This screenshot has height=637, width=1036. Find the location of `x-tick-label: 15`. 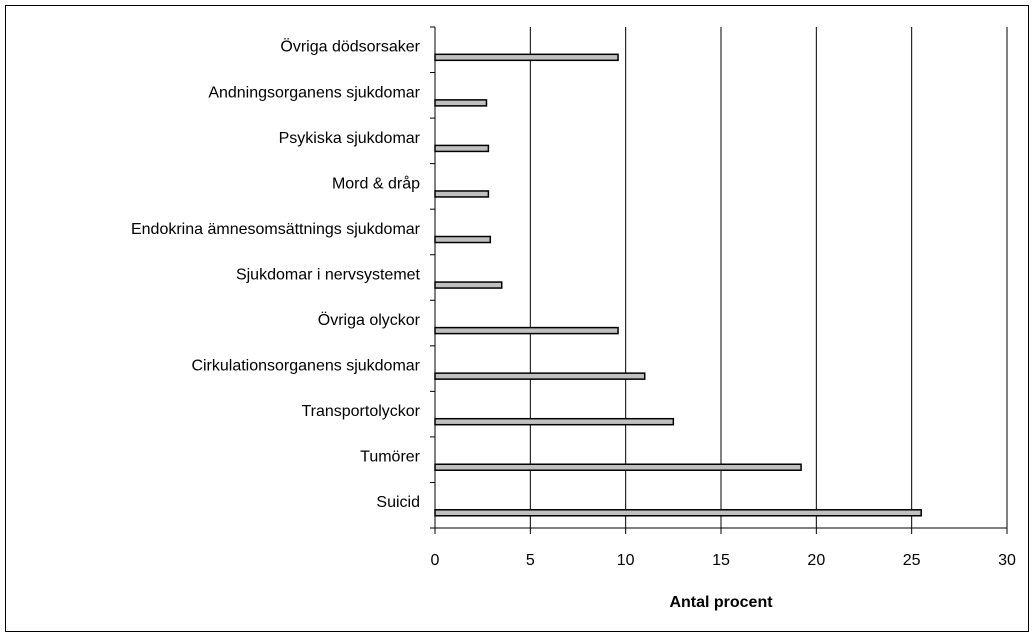

x-tick-label: 15 is located at coordinates (721, 560).